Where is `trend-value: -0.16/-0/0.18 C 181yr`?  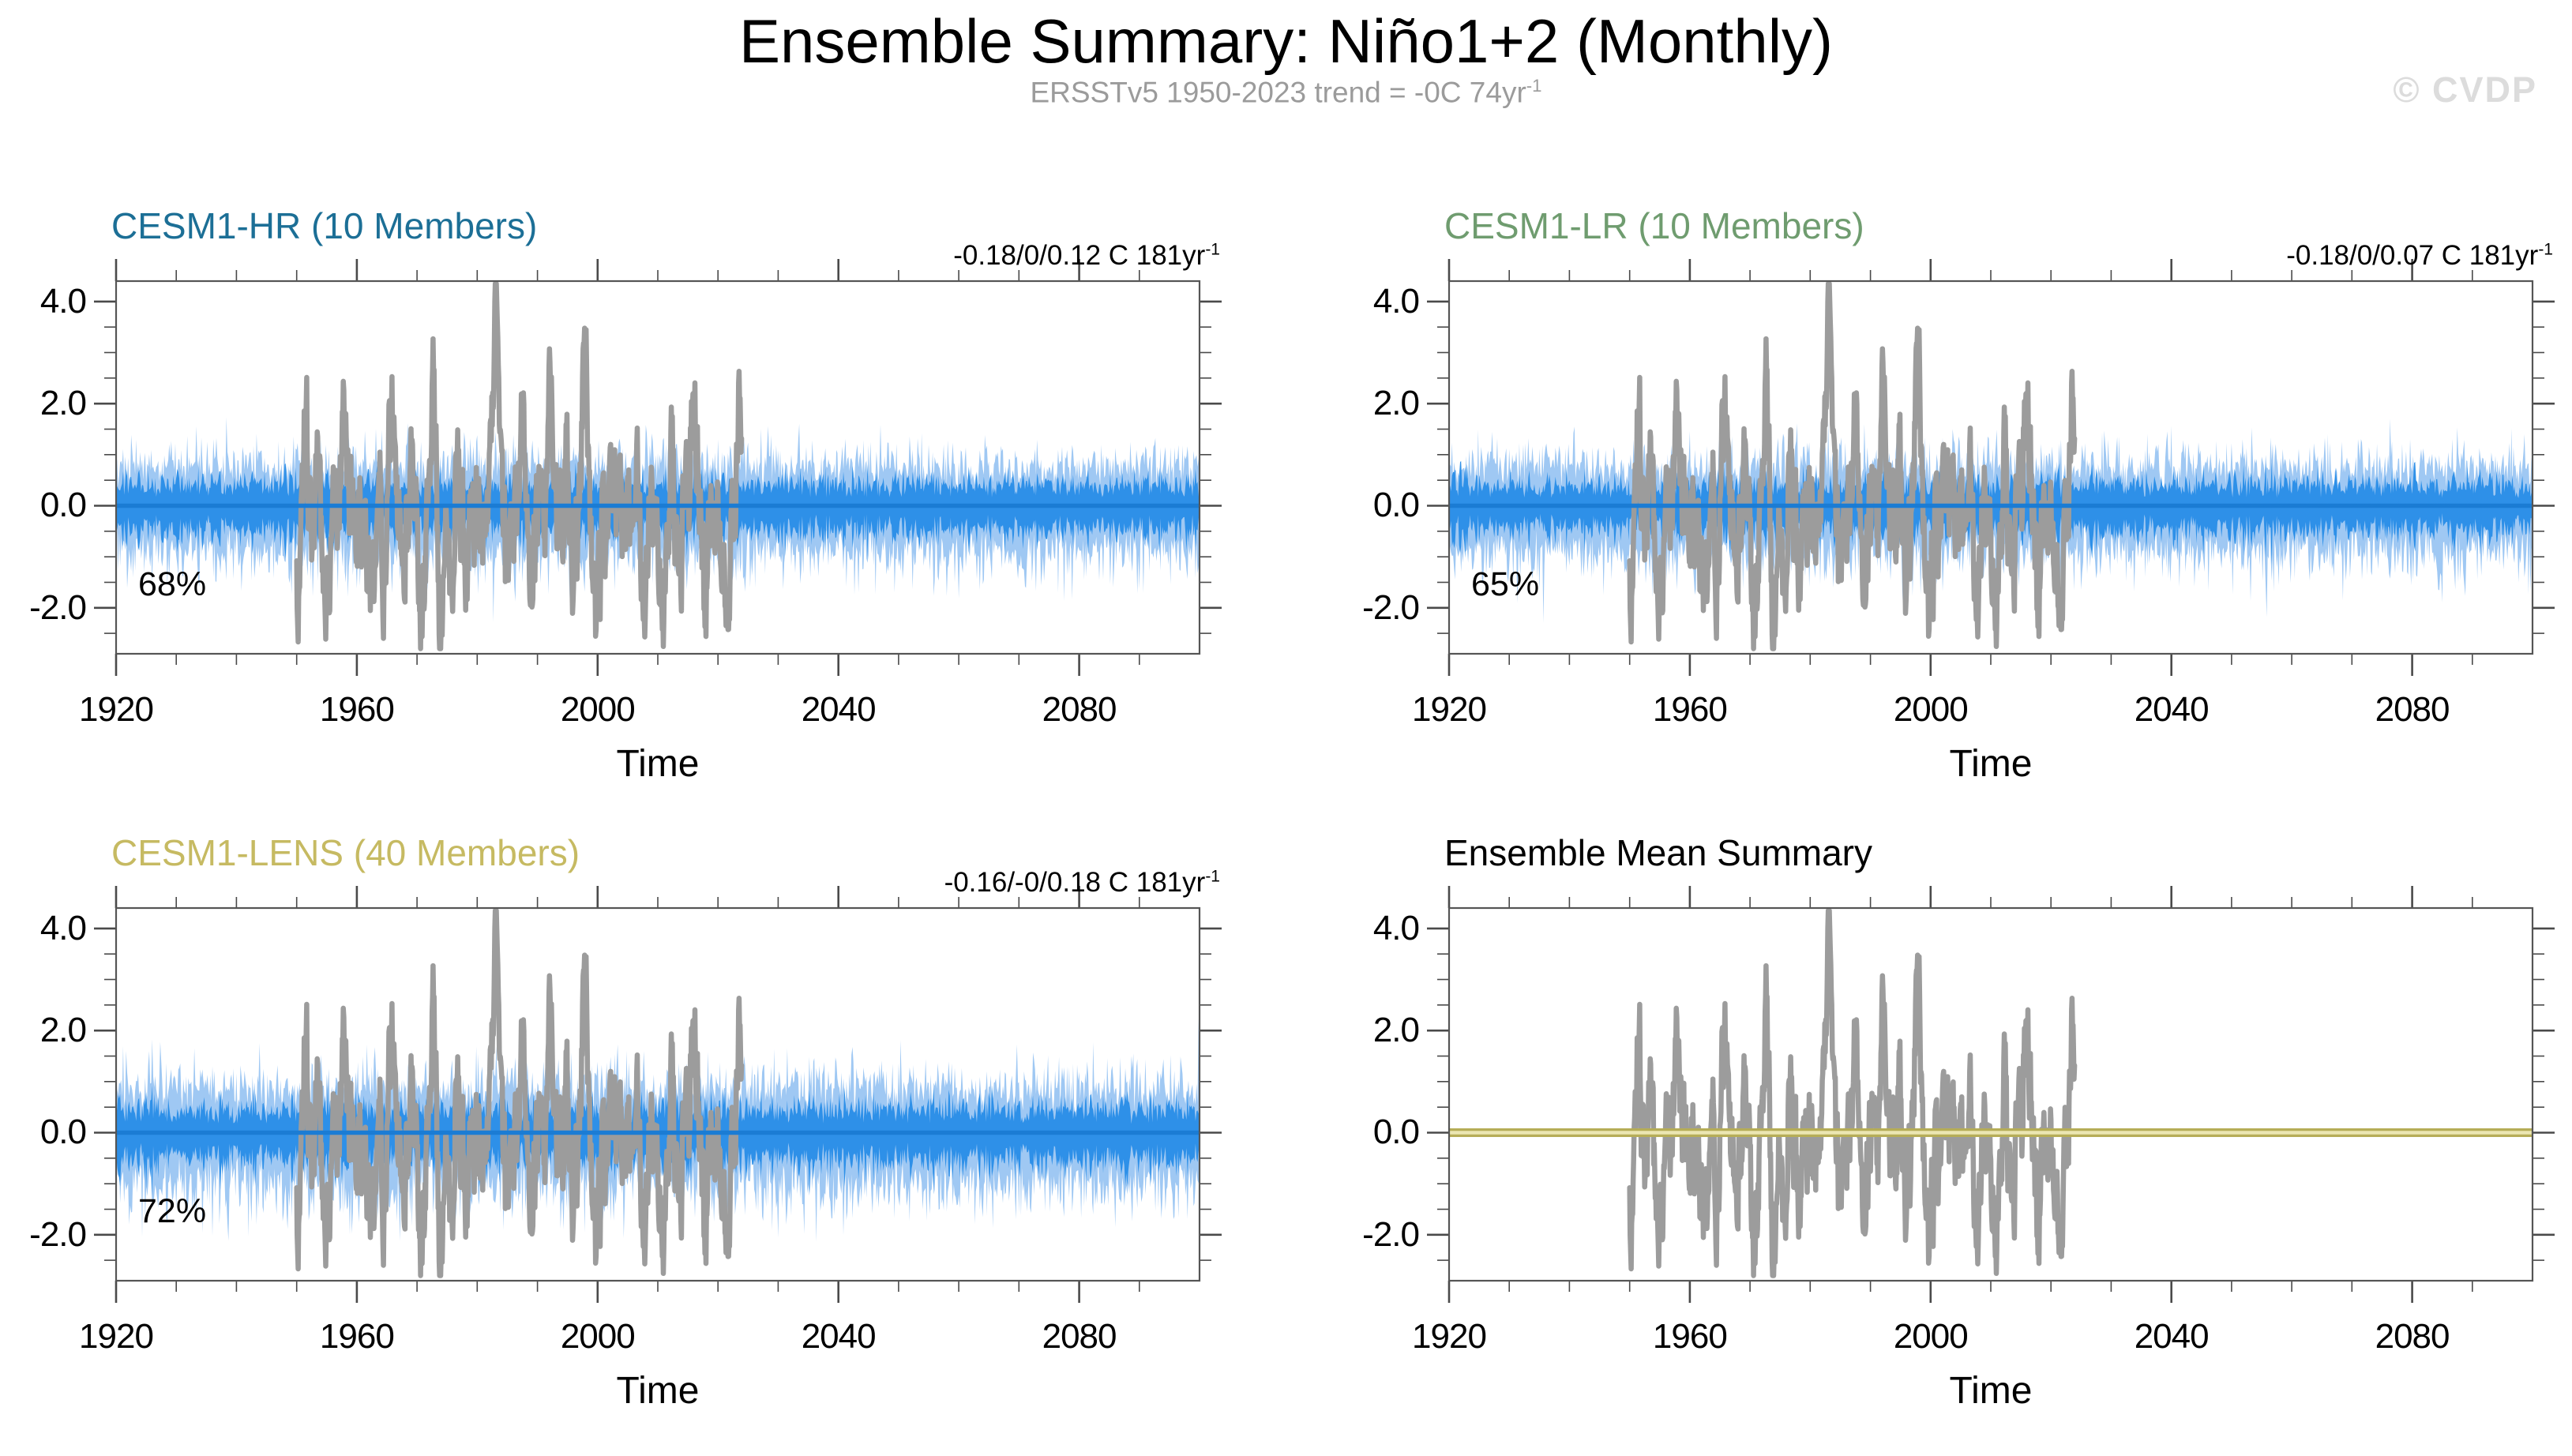
trend-value: -0.16/-0/0.18 C 181yr is located at coordinates (1075, 882).